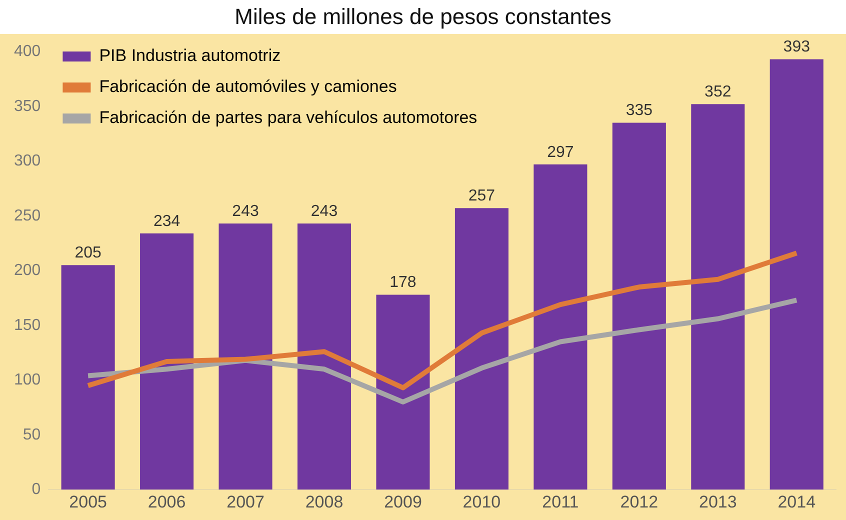 This screenshot has height=520, width=846. I want to click on y-tick-label: 0, so click(36, 489).